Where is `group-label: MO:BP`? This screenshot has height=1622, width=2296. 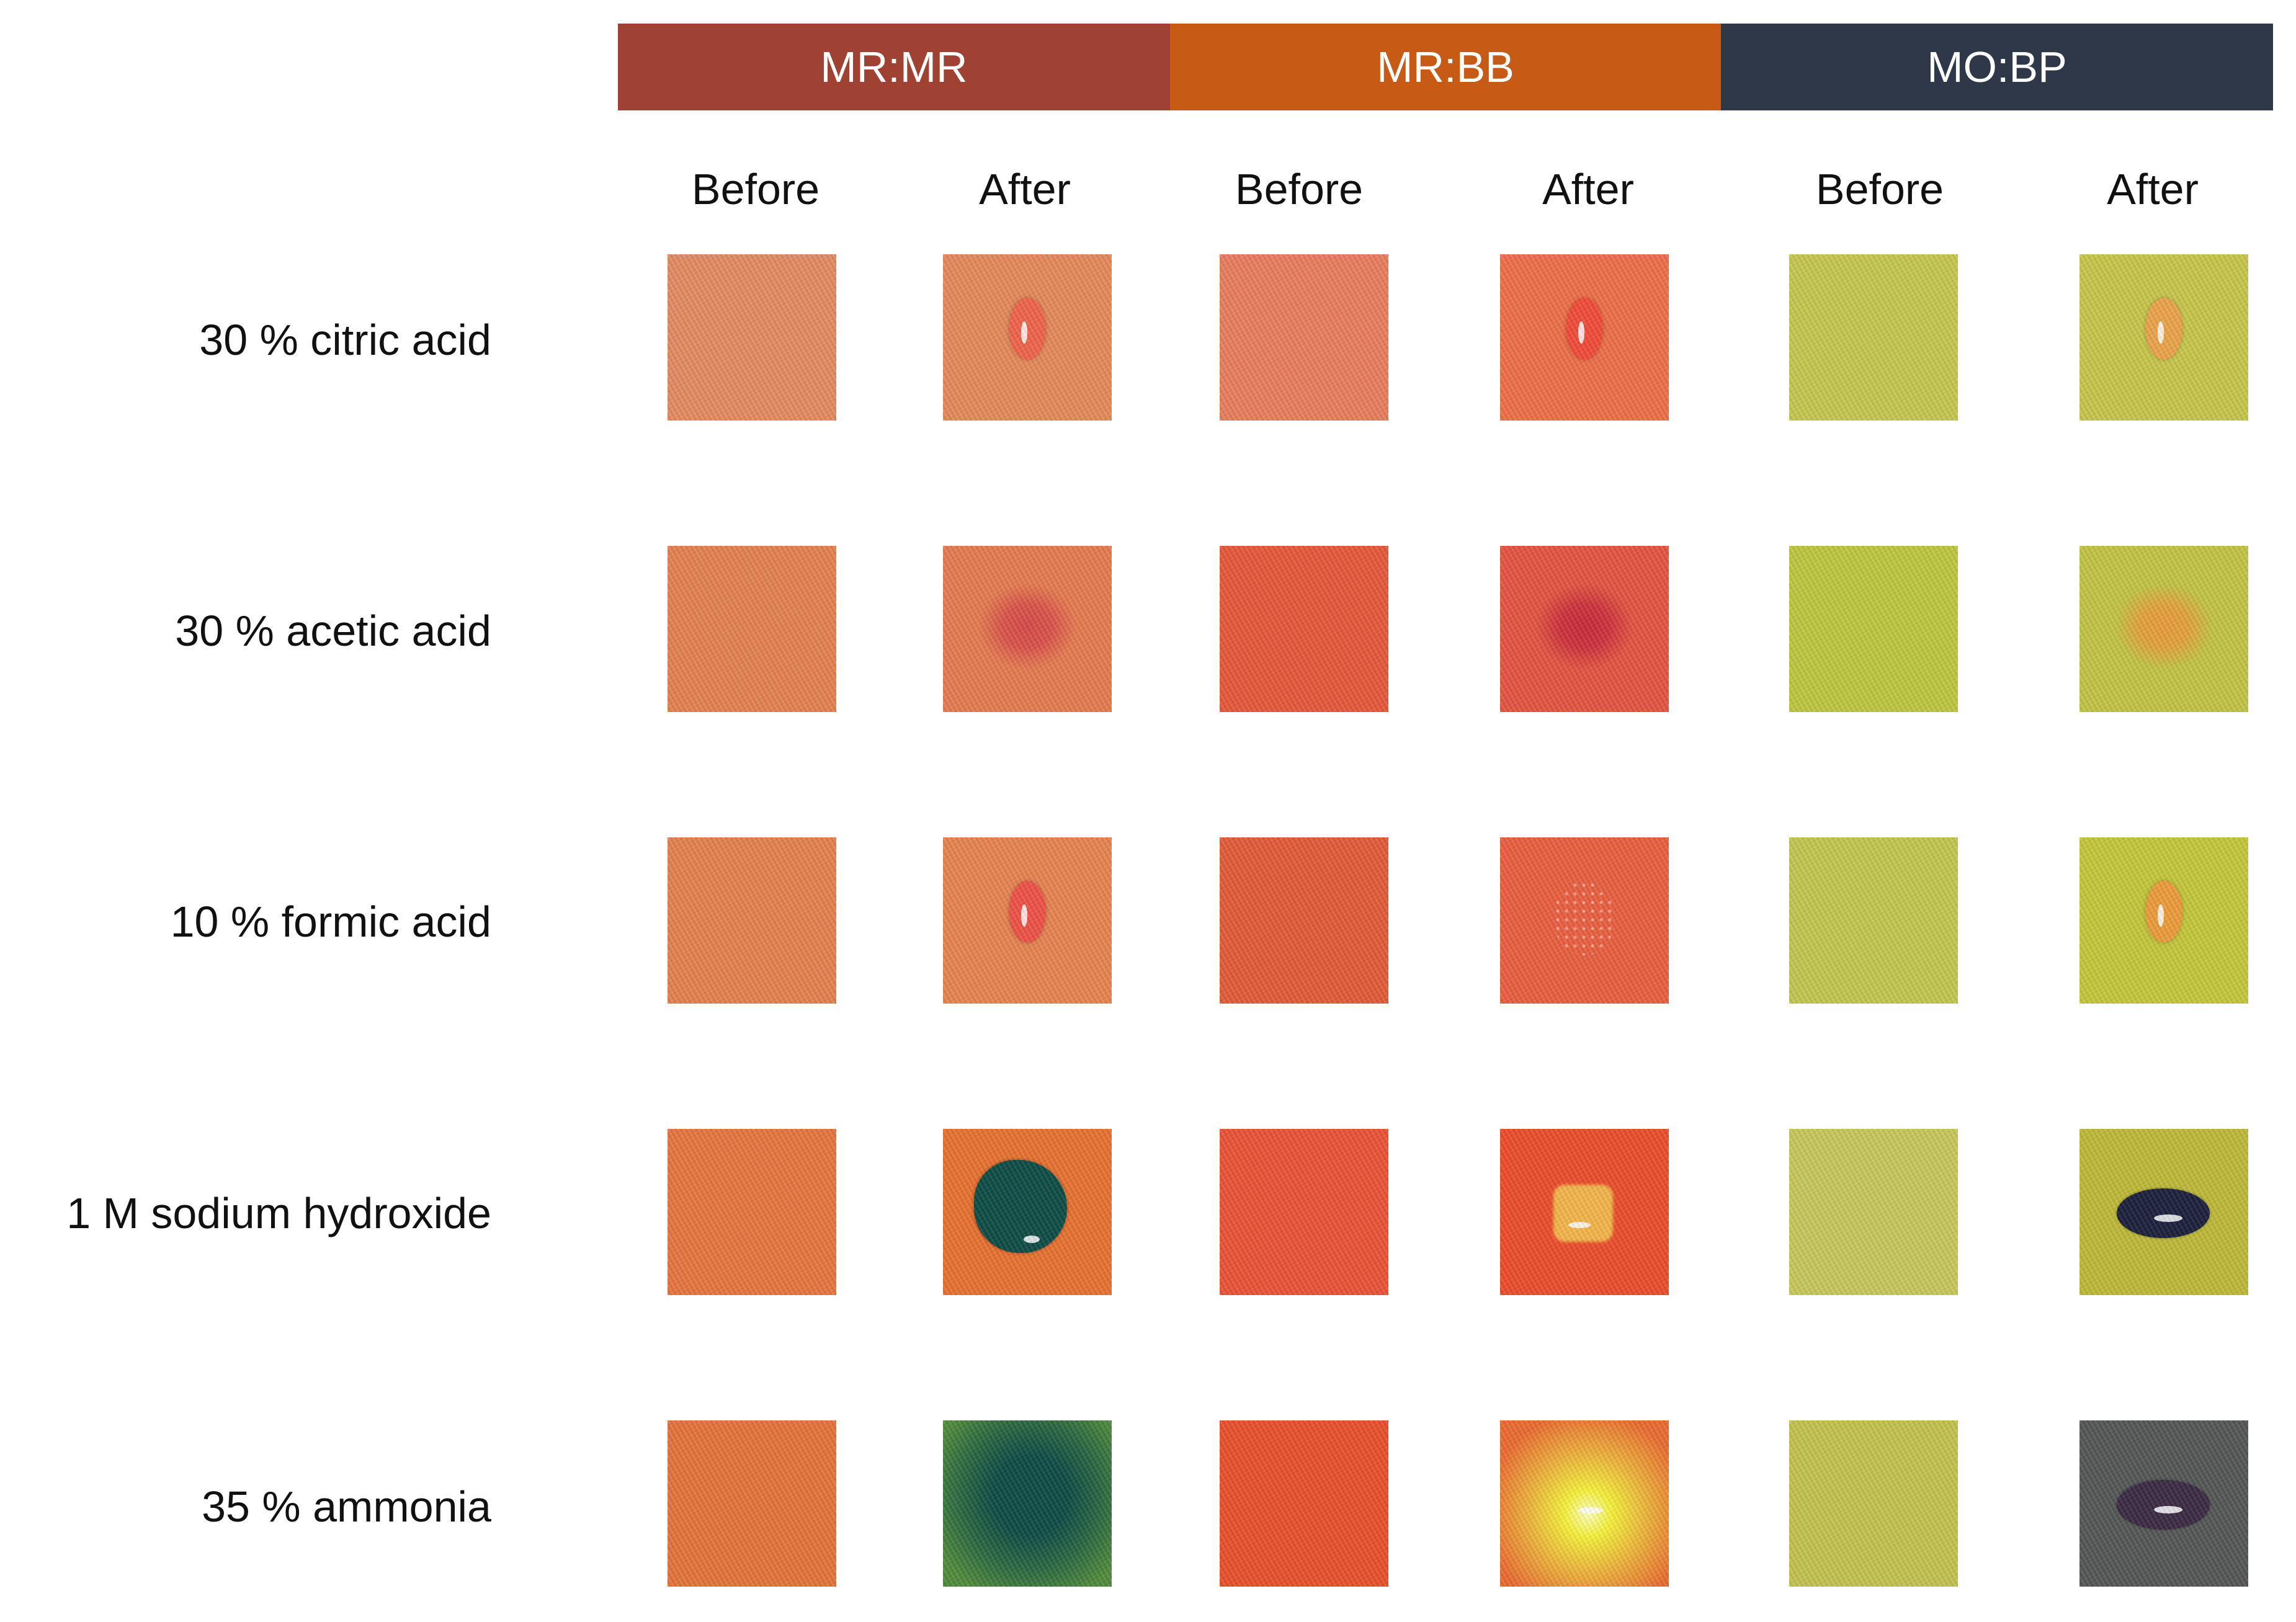 group-label: MO:BP is located at coordinates (1997, 67).